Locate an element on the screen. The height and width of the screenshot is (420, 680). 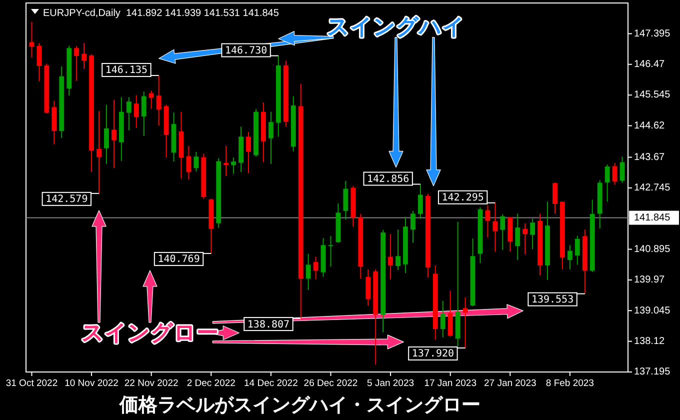
text: 138.807 is located at coordinates (268, 324).